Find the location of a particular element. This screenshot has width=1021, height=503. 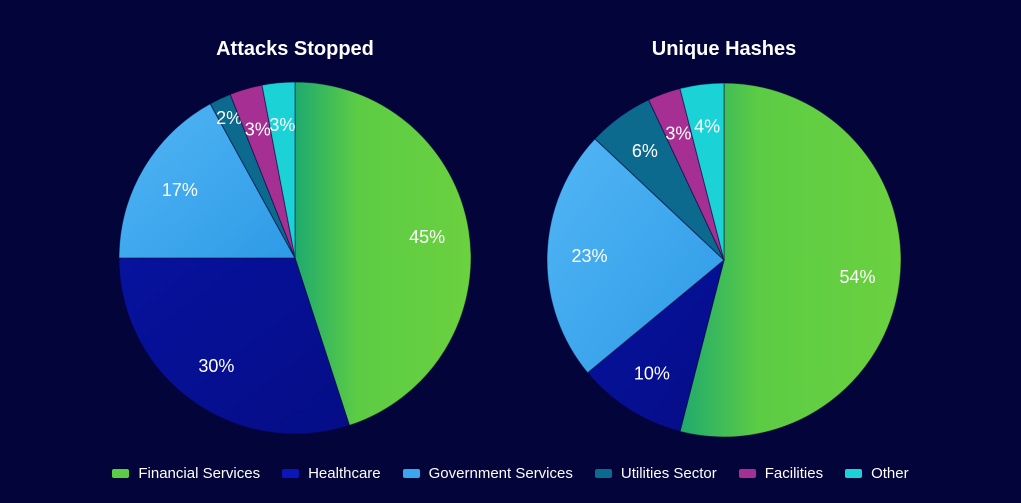

legend-swatch-utilities-sector is located at coordinates (603, 473).